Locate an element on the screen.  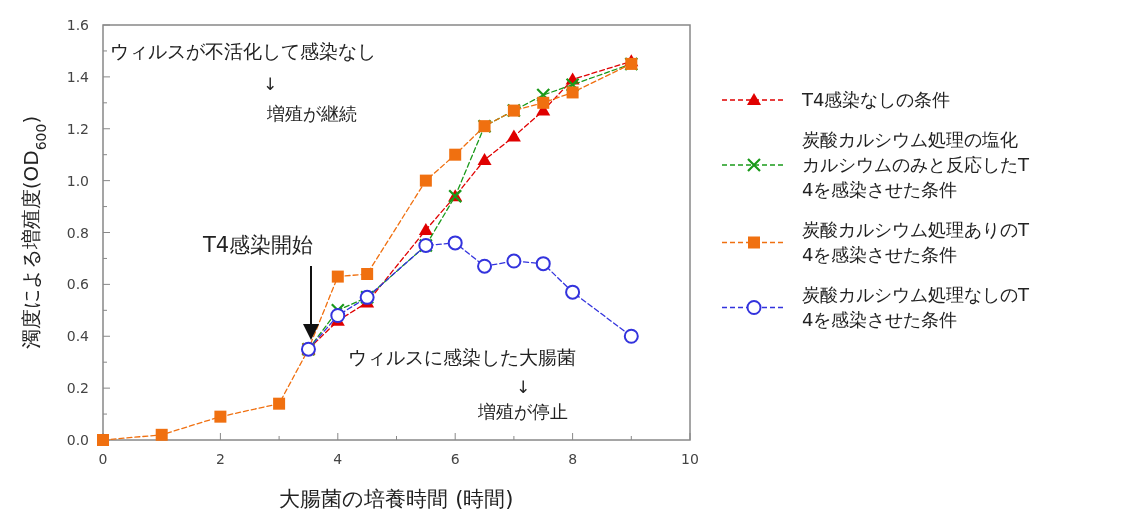
legend-label: T4感染なしの条件 is located at coordinates (876, 99).